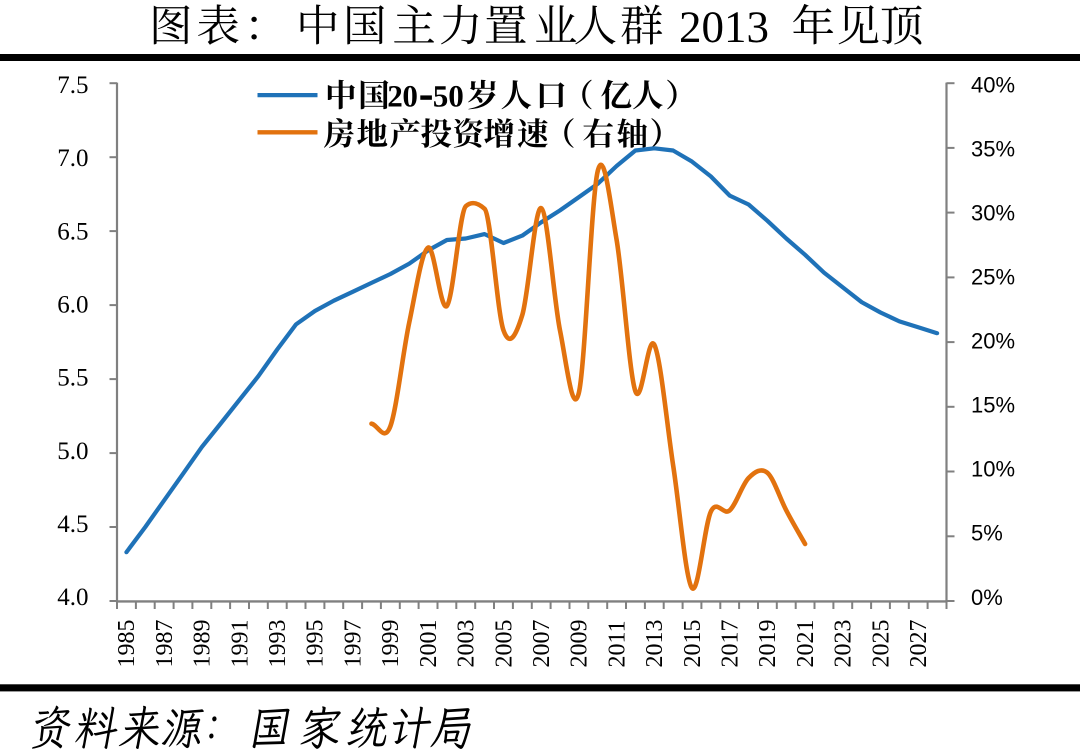  What do you see at coordinates (391, 644) in the screenshot?
I see `svg-text: 1999` at bounding box center [391, 644].